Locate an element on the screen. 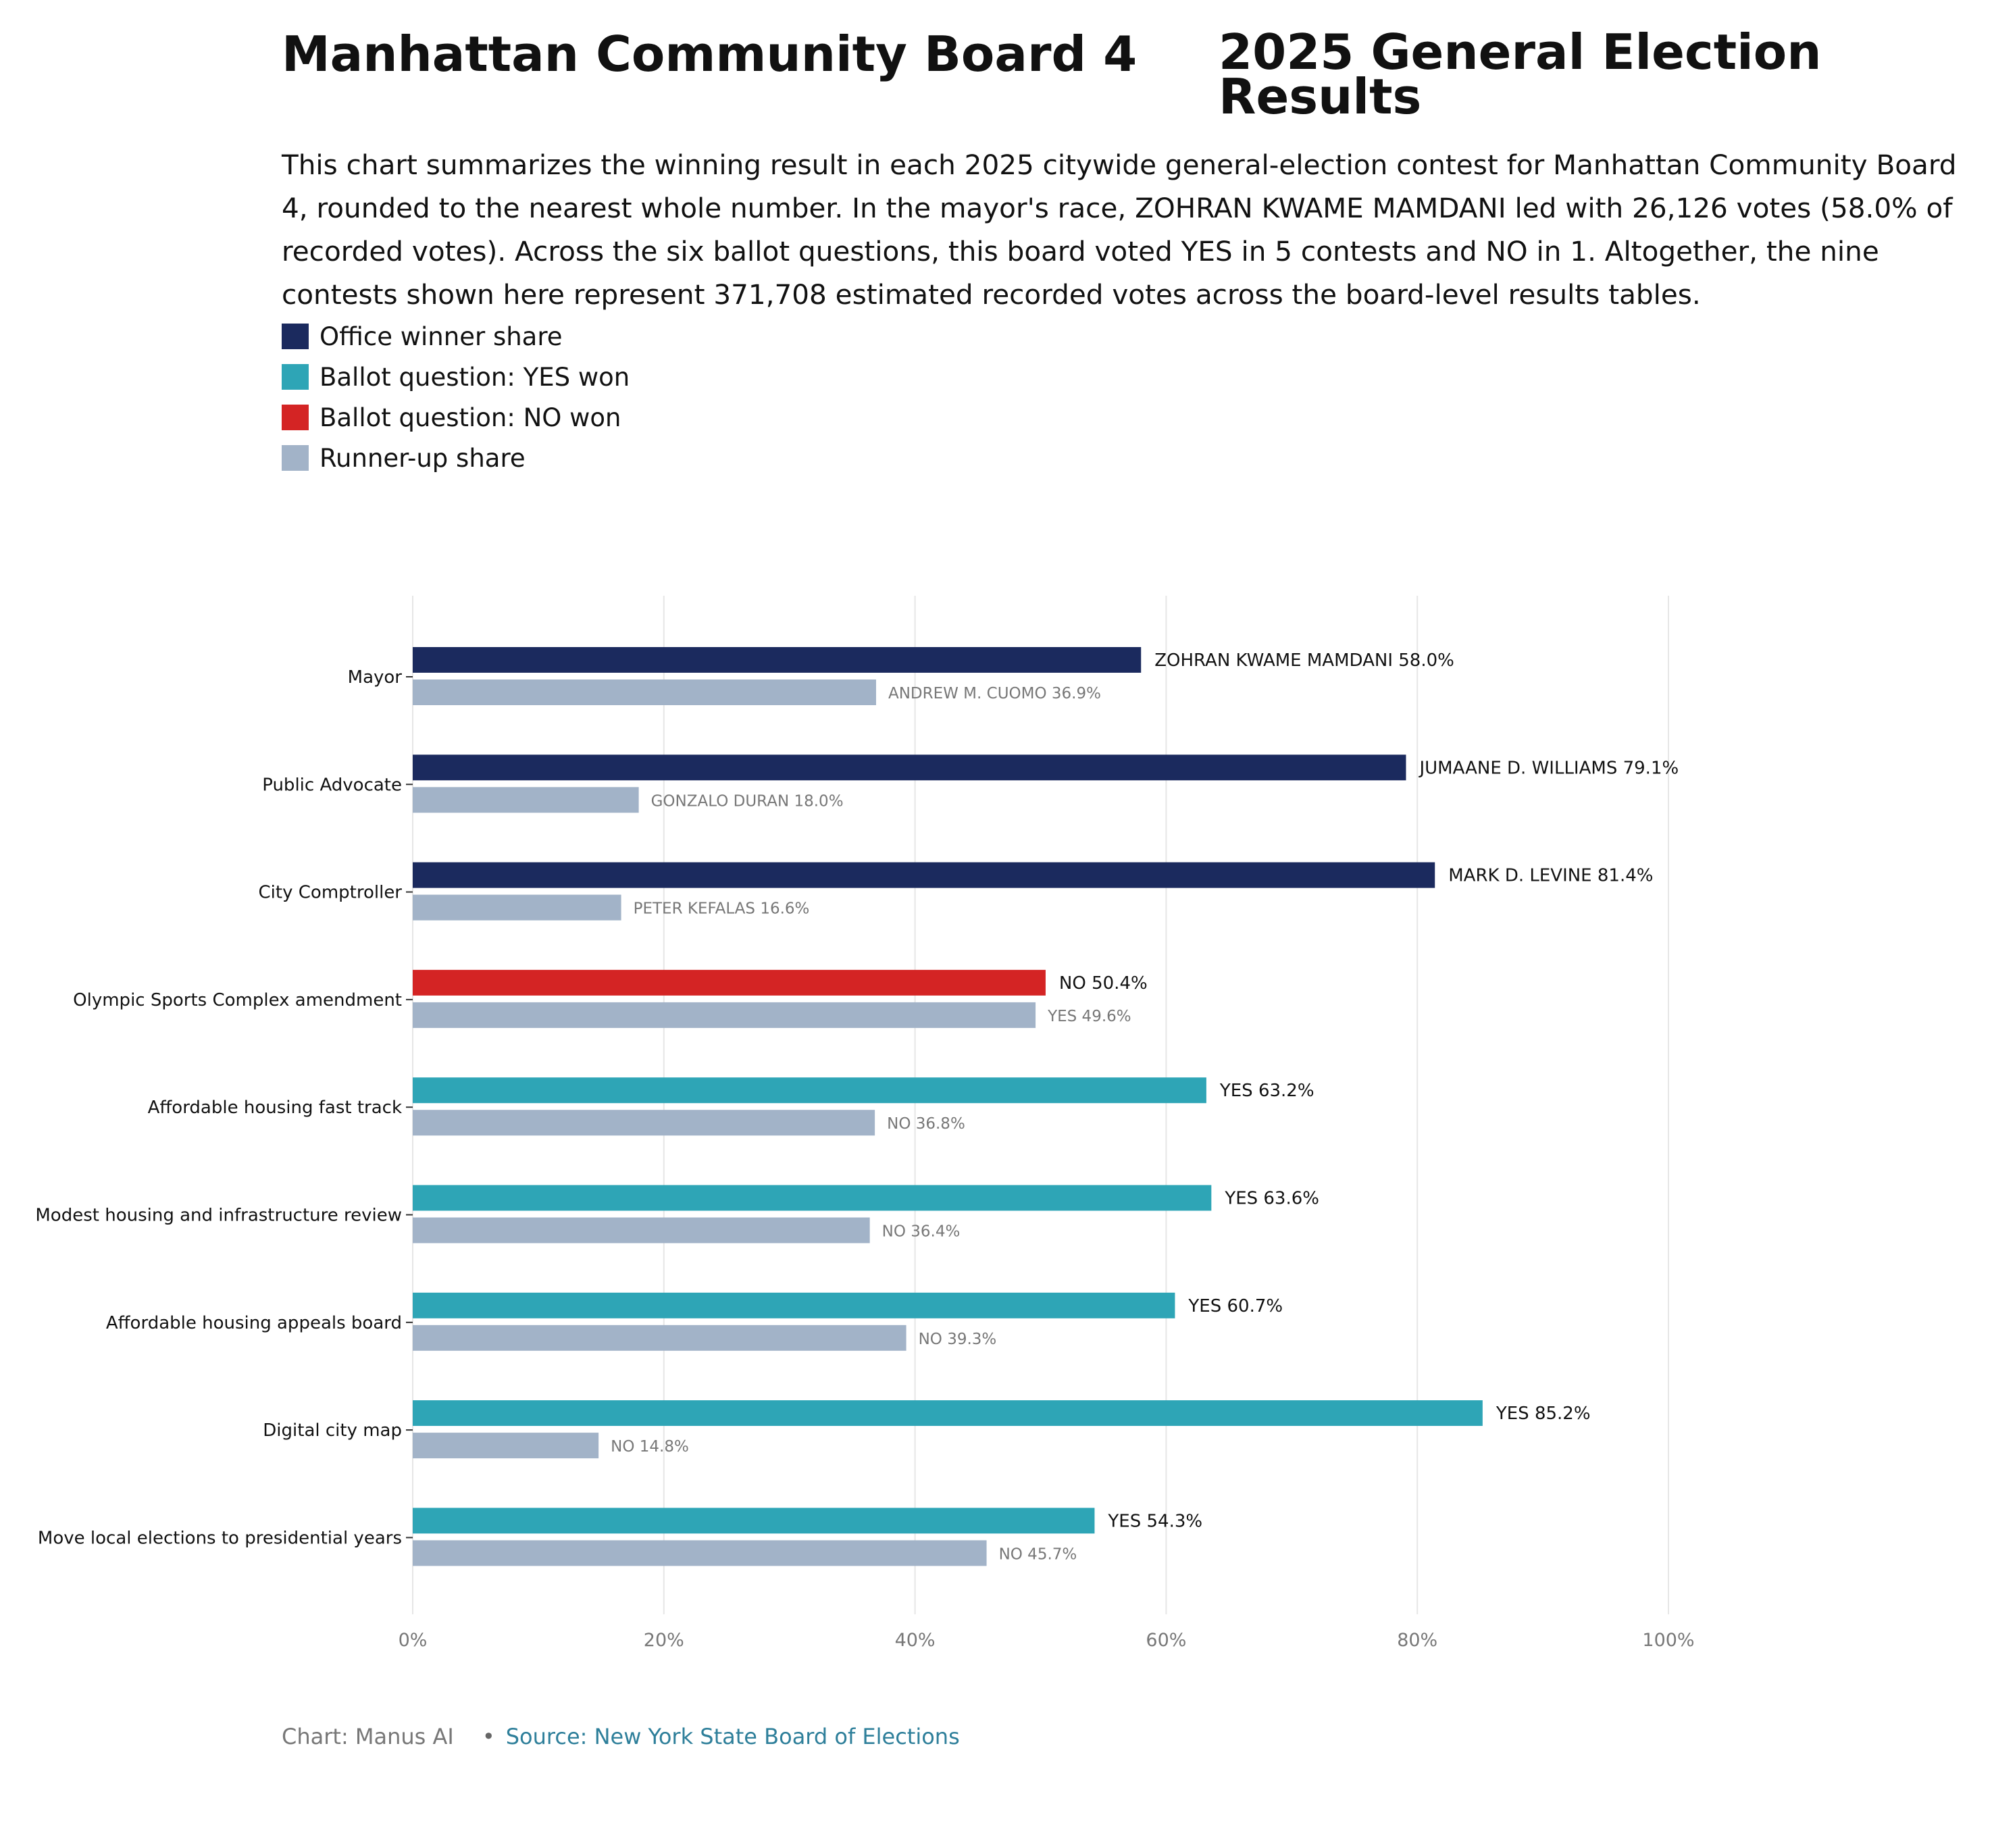  winner-label-5: YES 63.6% is located at coordinates (1271, 1199).